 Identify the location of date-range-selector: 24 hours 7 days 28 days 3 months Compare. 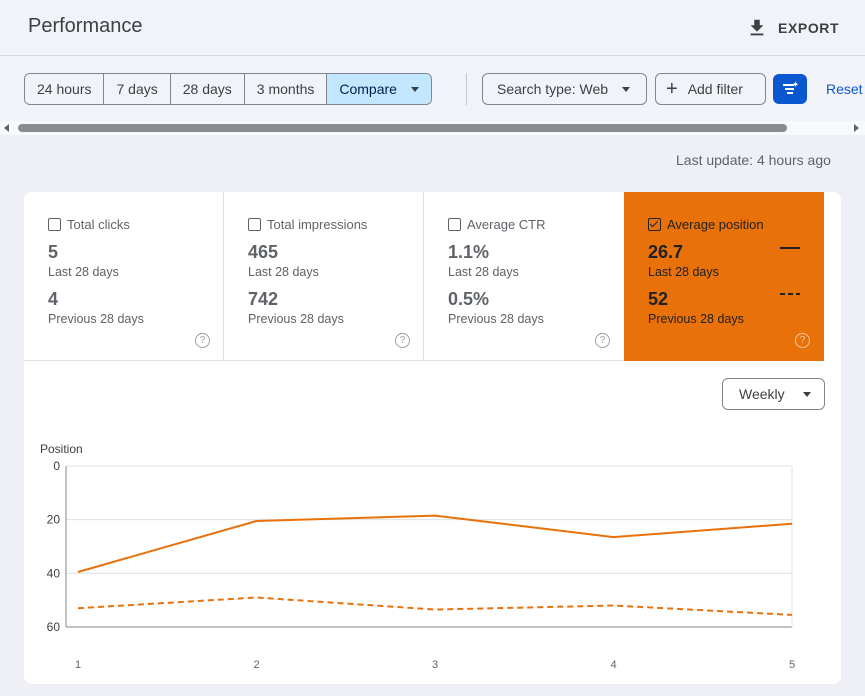
(228, 89).